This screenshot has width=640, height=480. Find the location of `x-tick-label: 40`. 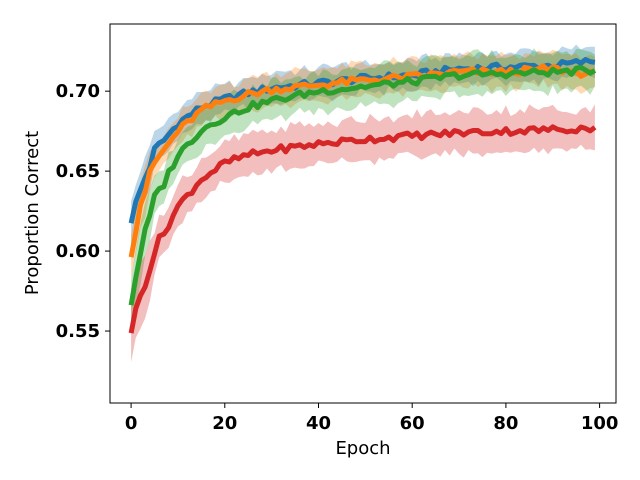

x-tick-label: 40 is located at coordinates (318, 423).